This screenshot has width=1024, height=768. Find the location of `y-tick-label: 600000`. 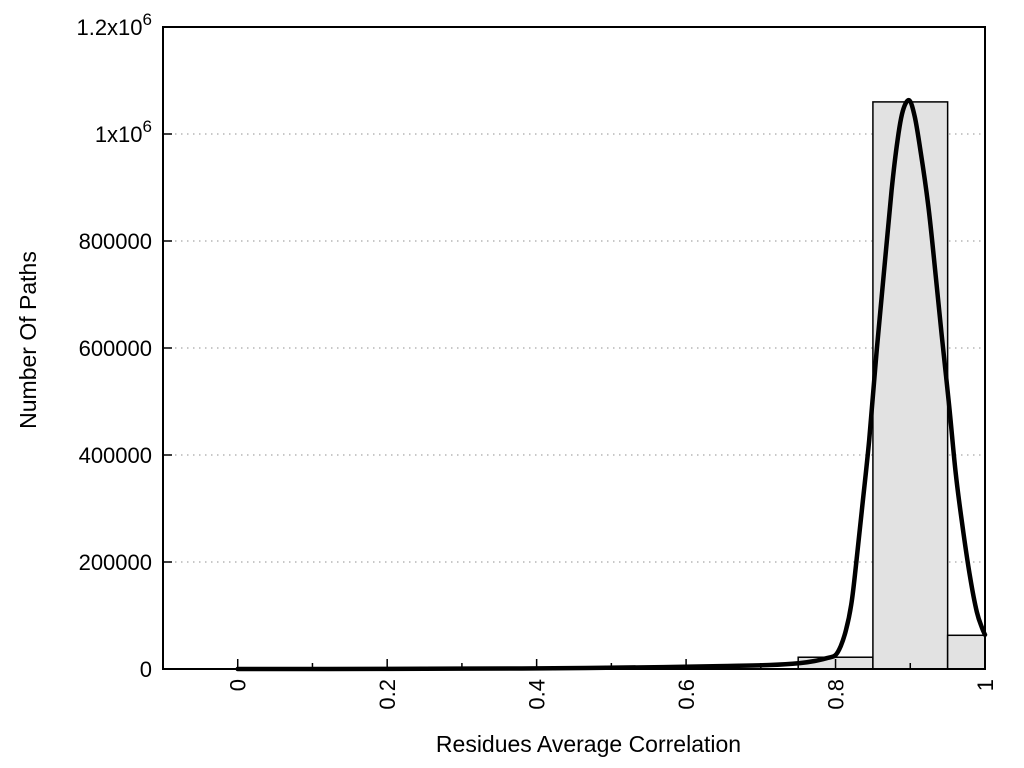

y-tick-label: 600000 is located at coordinates (115, 348).